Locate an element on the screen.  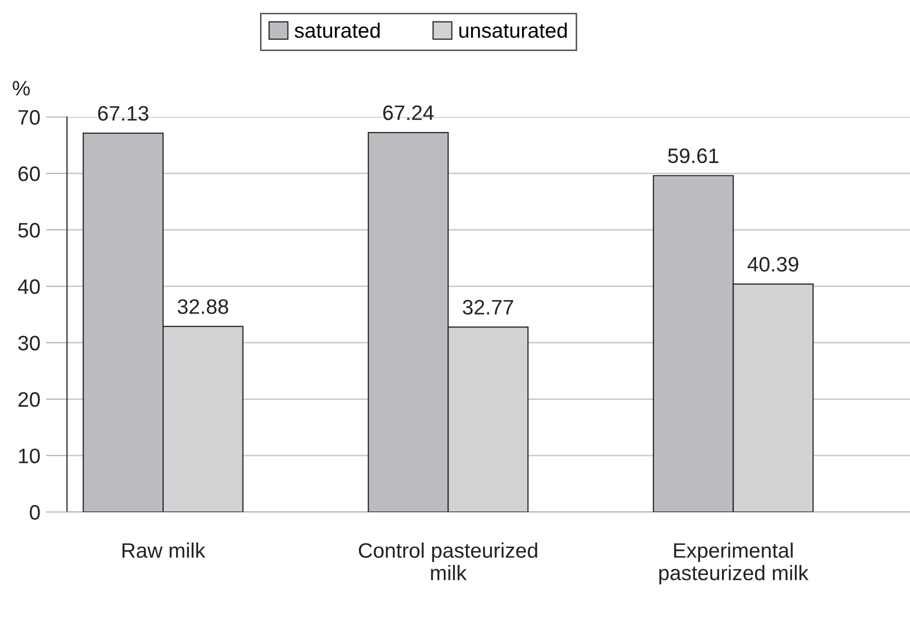
data-label: 59.61 is located at coordinates (693, 156).